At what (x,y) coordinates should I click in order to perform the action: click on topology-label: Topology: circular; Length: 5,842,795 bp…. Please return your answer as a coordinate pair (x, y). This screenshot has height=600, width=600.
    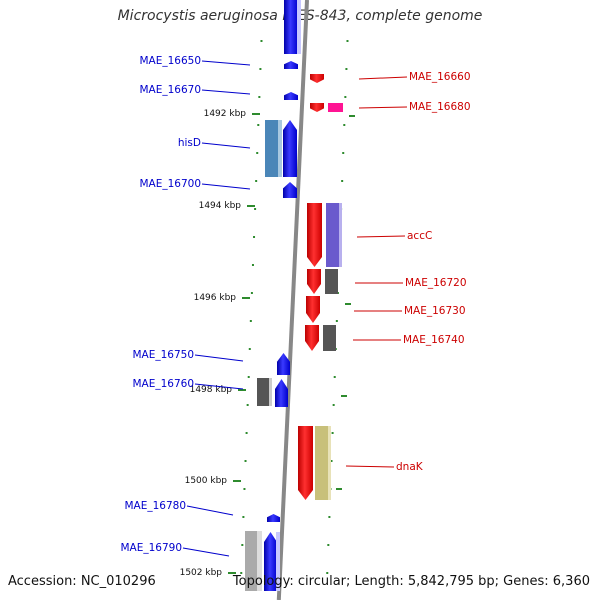
    Looking at the image, I should click on (411, 581).